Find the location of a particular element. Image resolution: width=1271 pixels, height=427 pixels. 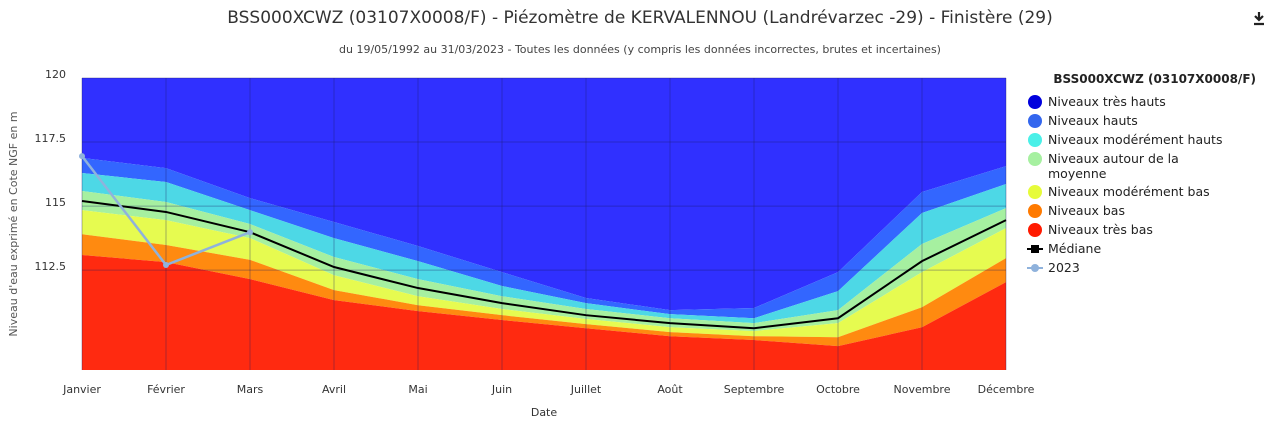

legend-item: Niveaux bas is located at coordinates (1126, 211).